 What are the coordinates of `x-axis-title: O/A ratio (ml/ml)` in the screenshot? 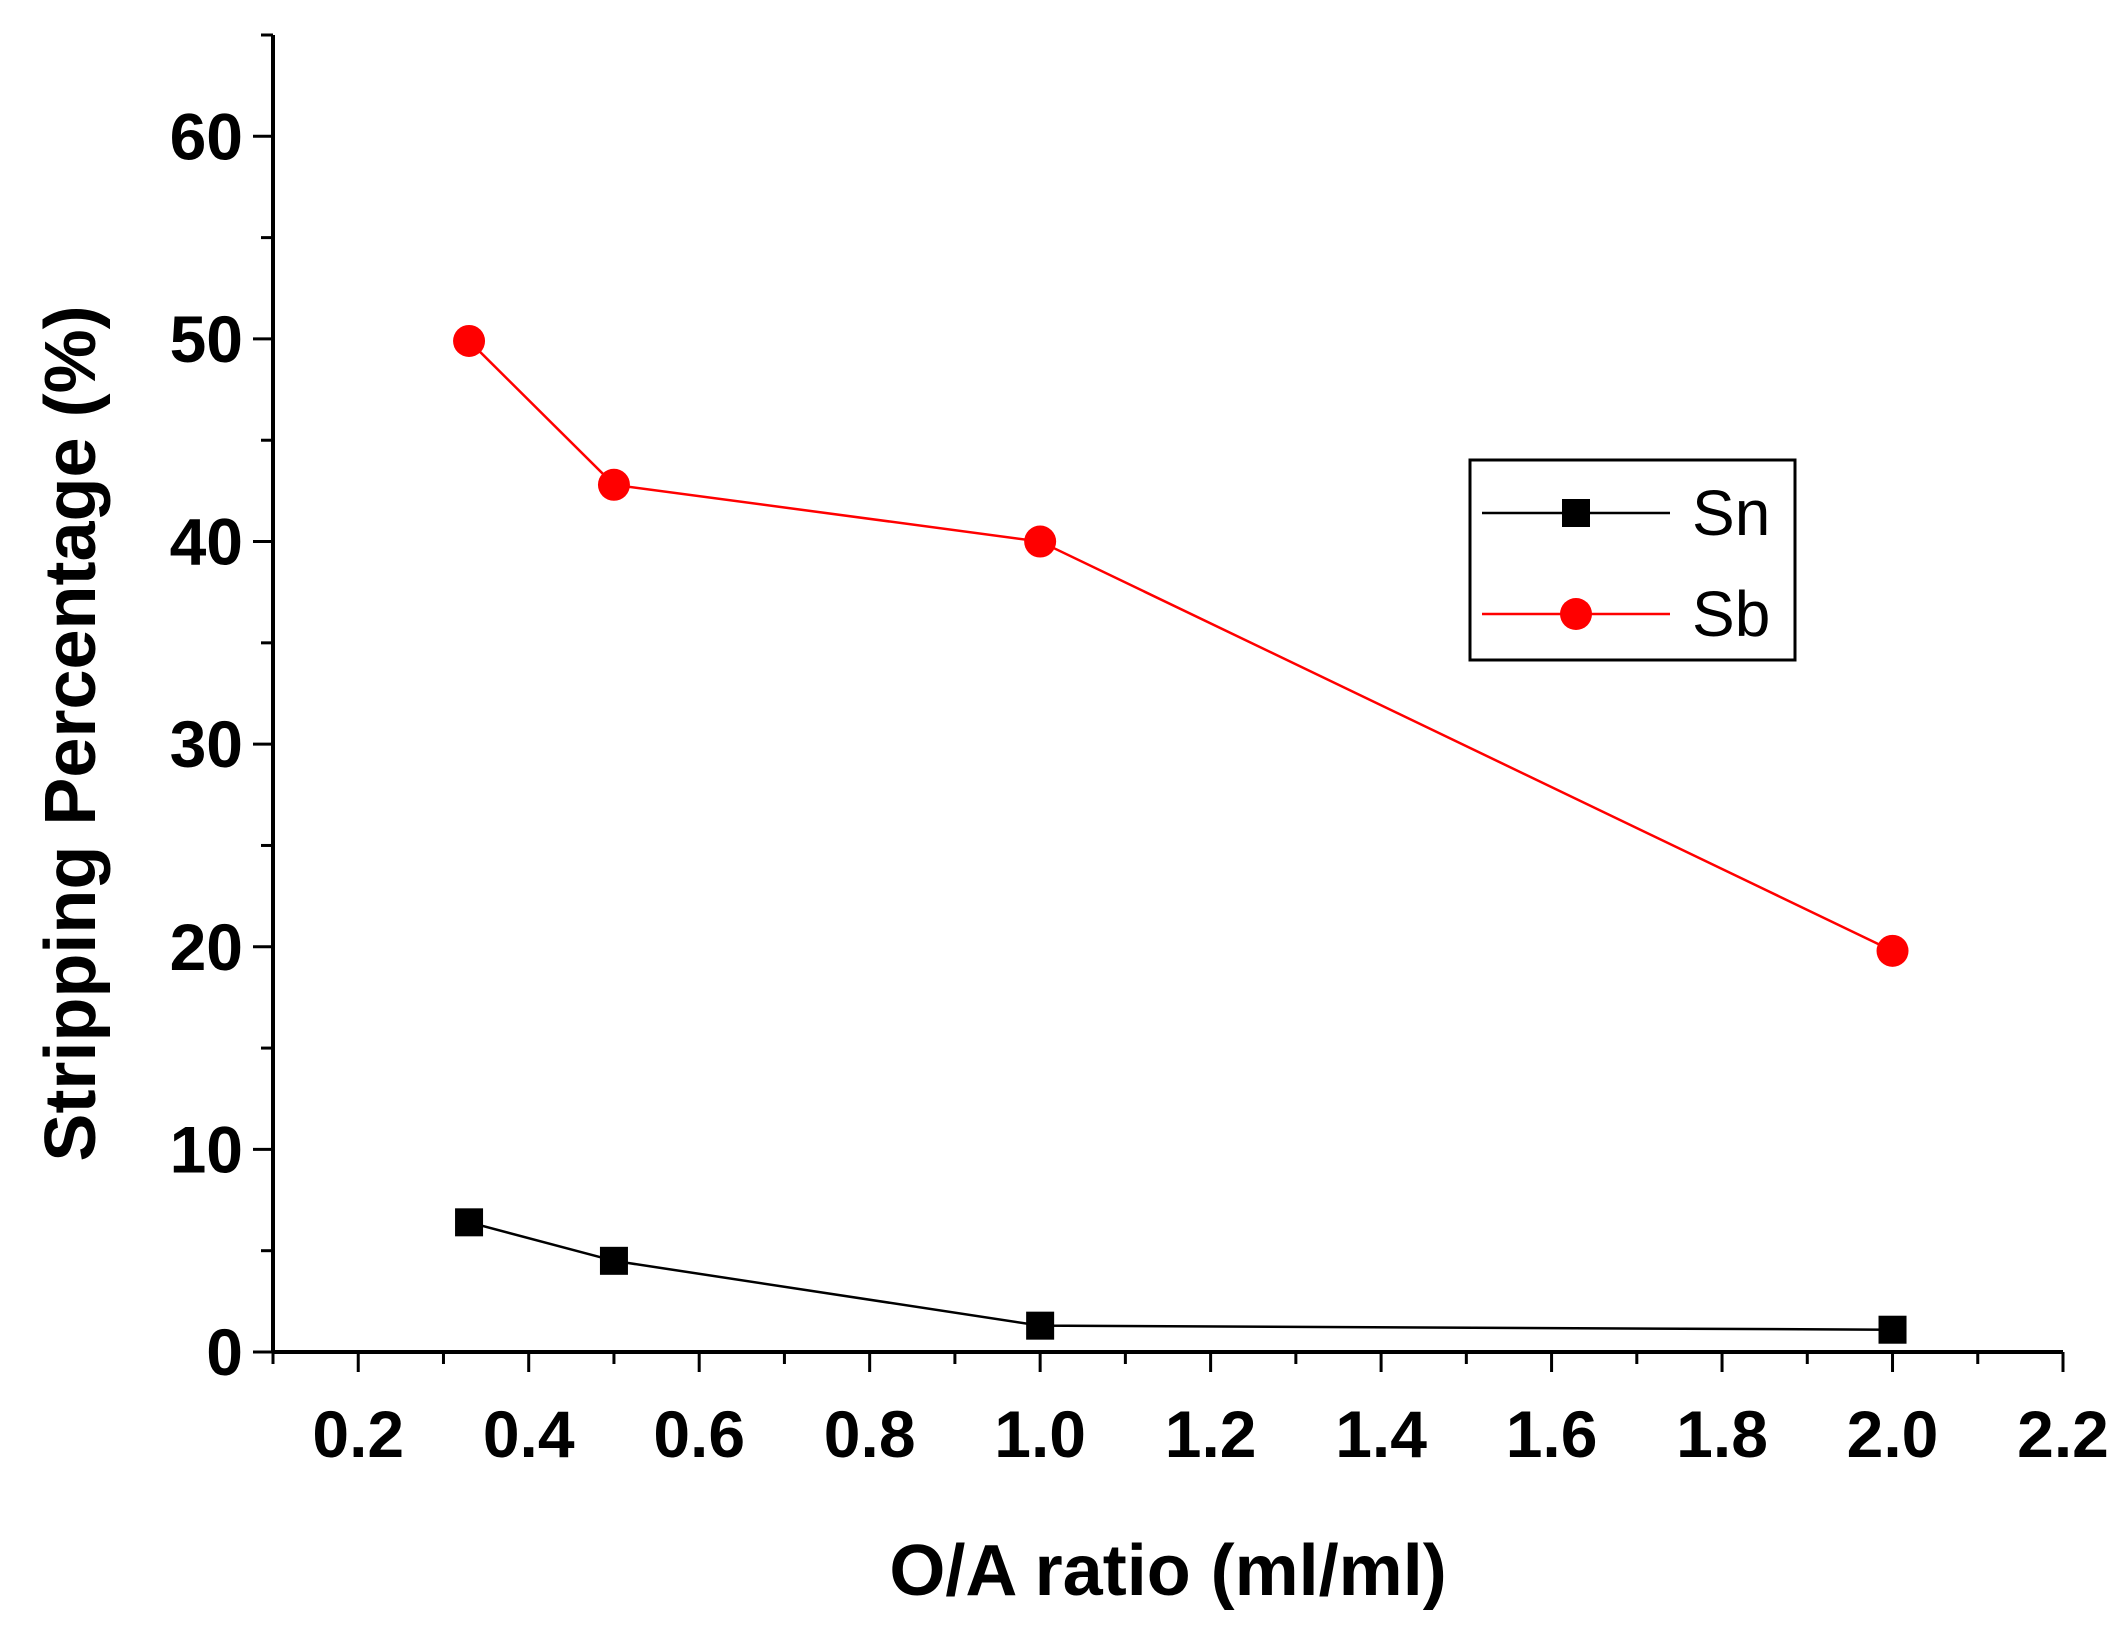 It's located at (1167, 1571).